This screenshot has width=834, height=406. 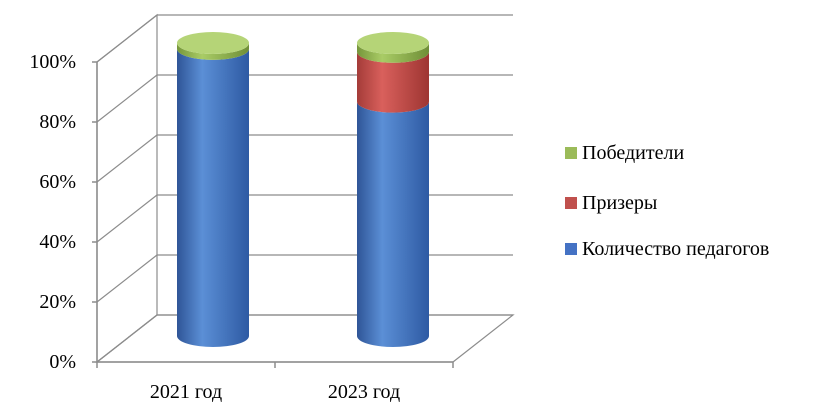 I want to click on x-category-label: 2021 год, so click(x=186, y=392).